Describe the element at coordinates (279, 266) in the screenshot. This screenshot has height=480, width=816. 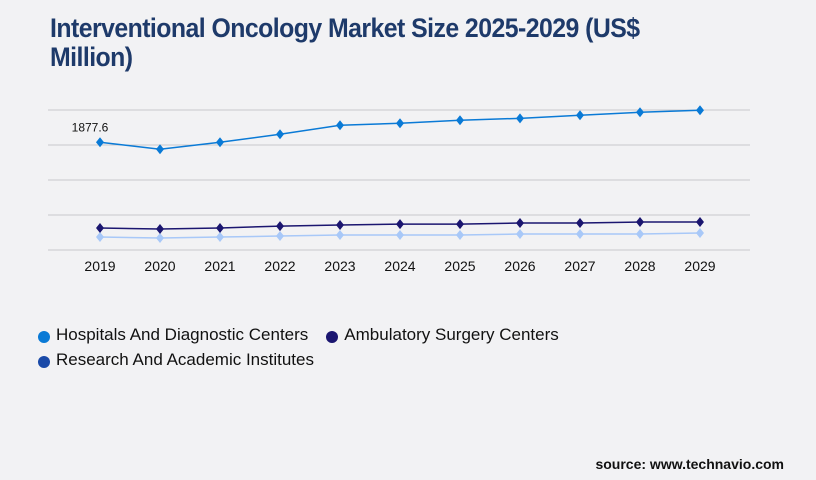
I see `x-tick-label: 2022` at that location.